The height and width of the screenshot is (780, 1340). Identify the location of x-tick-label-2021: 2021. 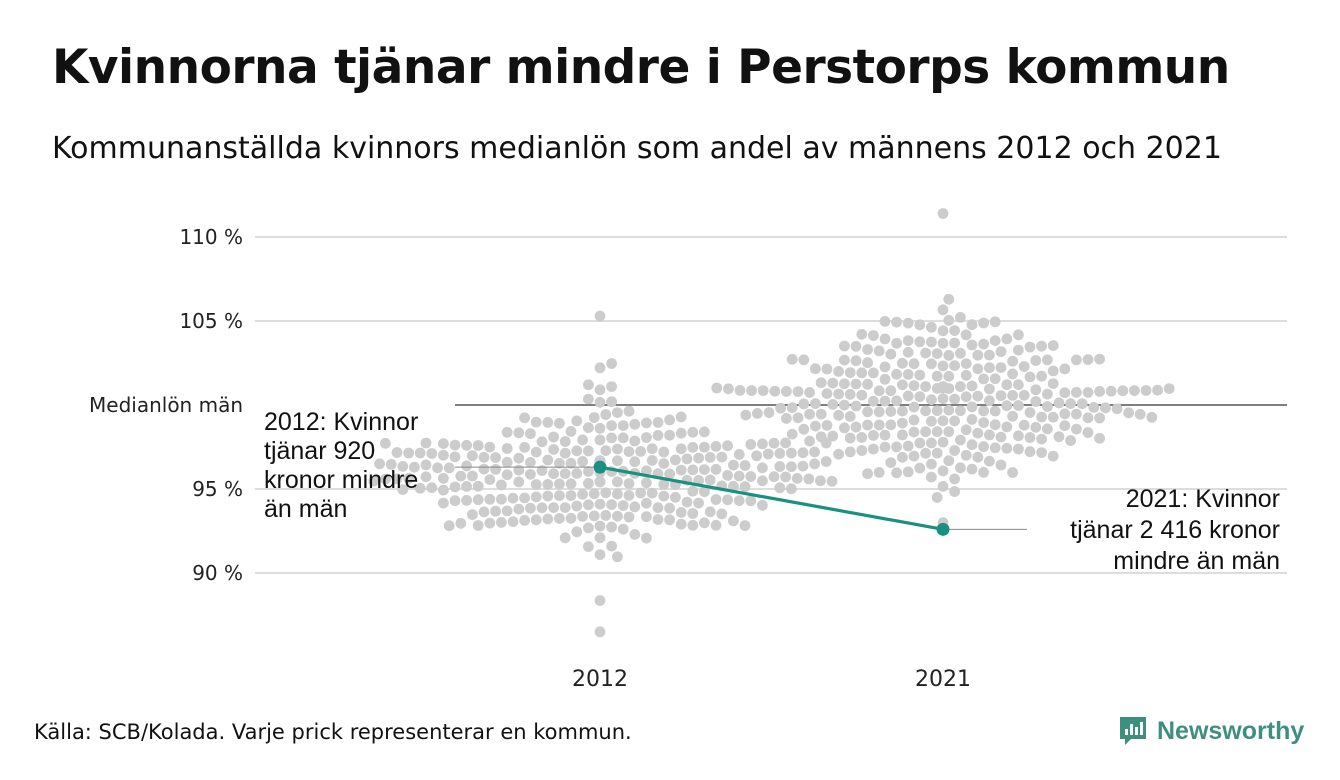
(943, 679).